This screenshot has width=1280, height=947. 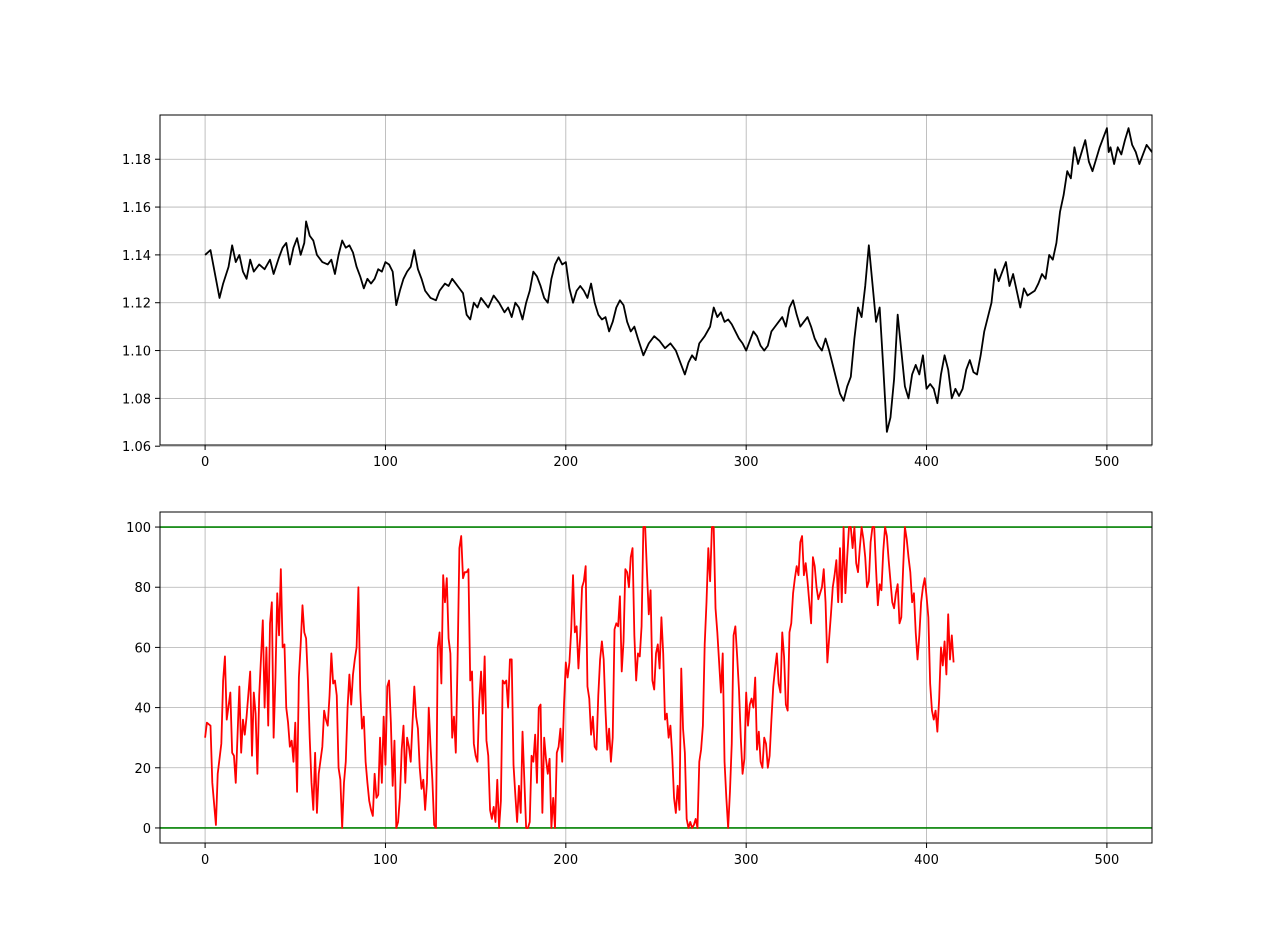 What do you see at coordinates (136, 352) in the screenshot?
I see `y-tick-label: 1.10` at bounding box center [136, 352].